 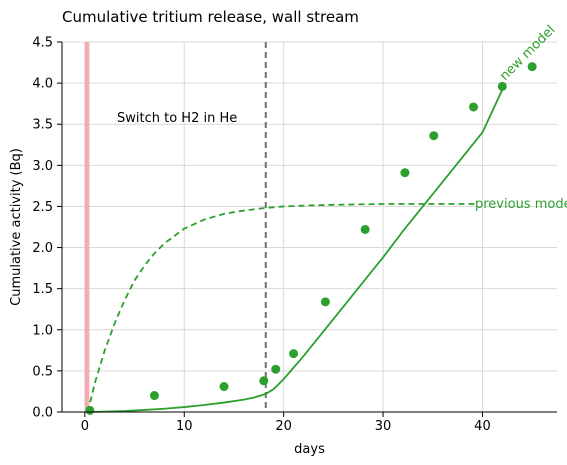 What do you see at coordinates (521, 204) in the screenshot?
I see `previous-model-label: previous model` at bounding box center [521, 204].